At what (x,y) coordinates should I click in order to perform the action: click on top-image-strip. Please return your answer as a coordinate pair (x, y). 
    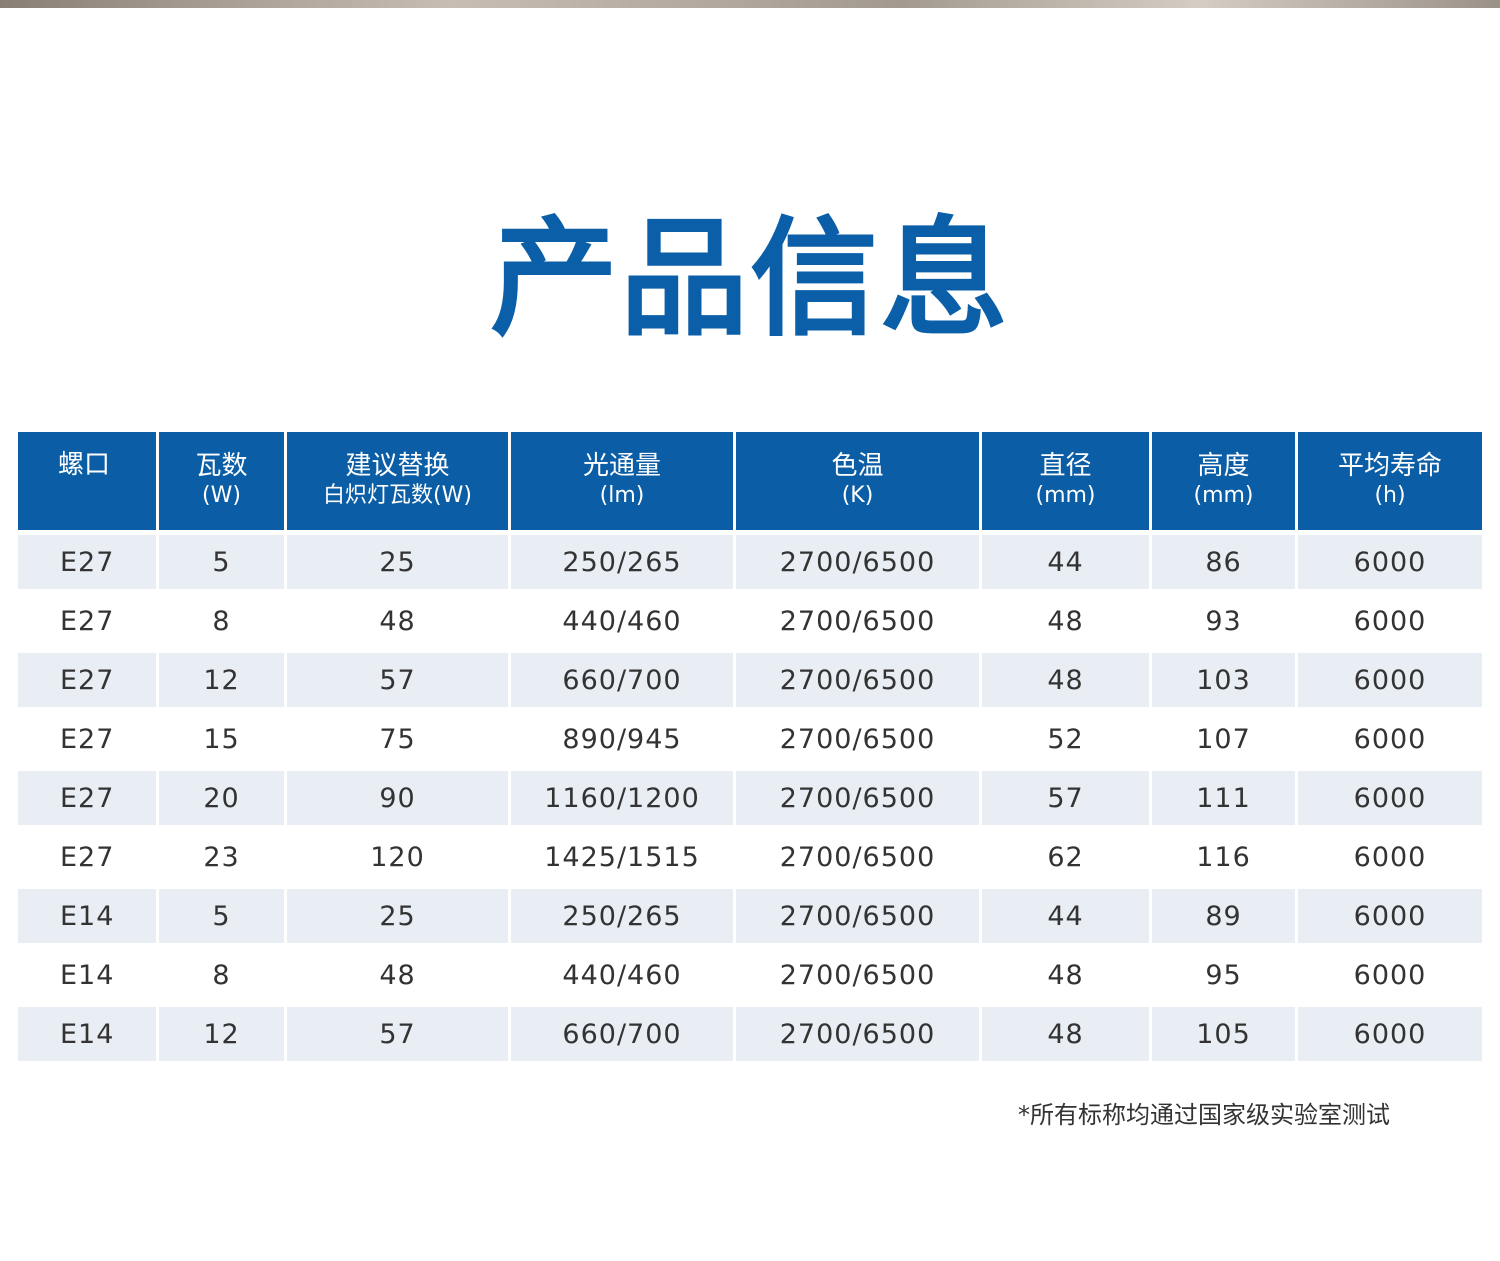
    Looking at the image, I should click on (750, 4).